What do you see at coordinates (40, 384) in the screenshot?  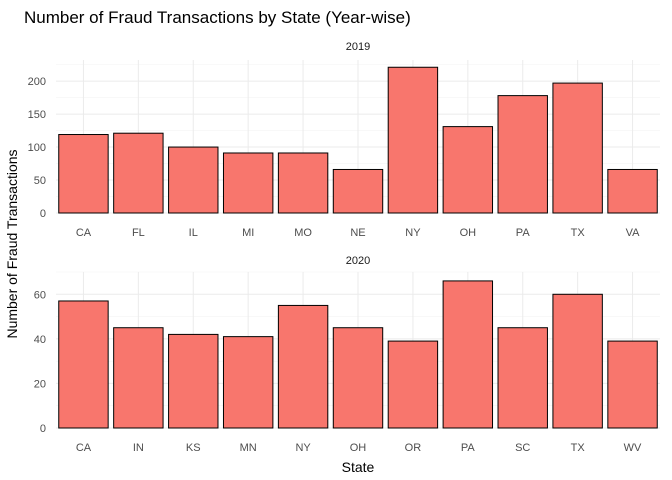 I see `y-tick-label: 20` at bounding box center [40, 384].